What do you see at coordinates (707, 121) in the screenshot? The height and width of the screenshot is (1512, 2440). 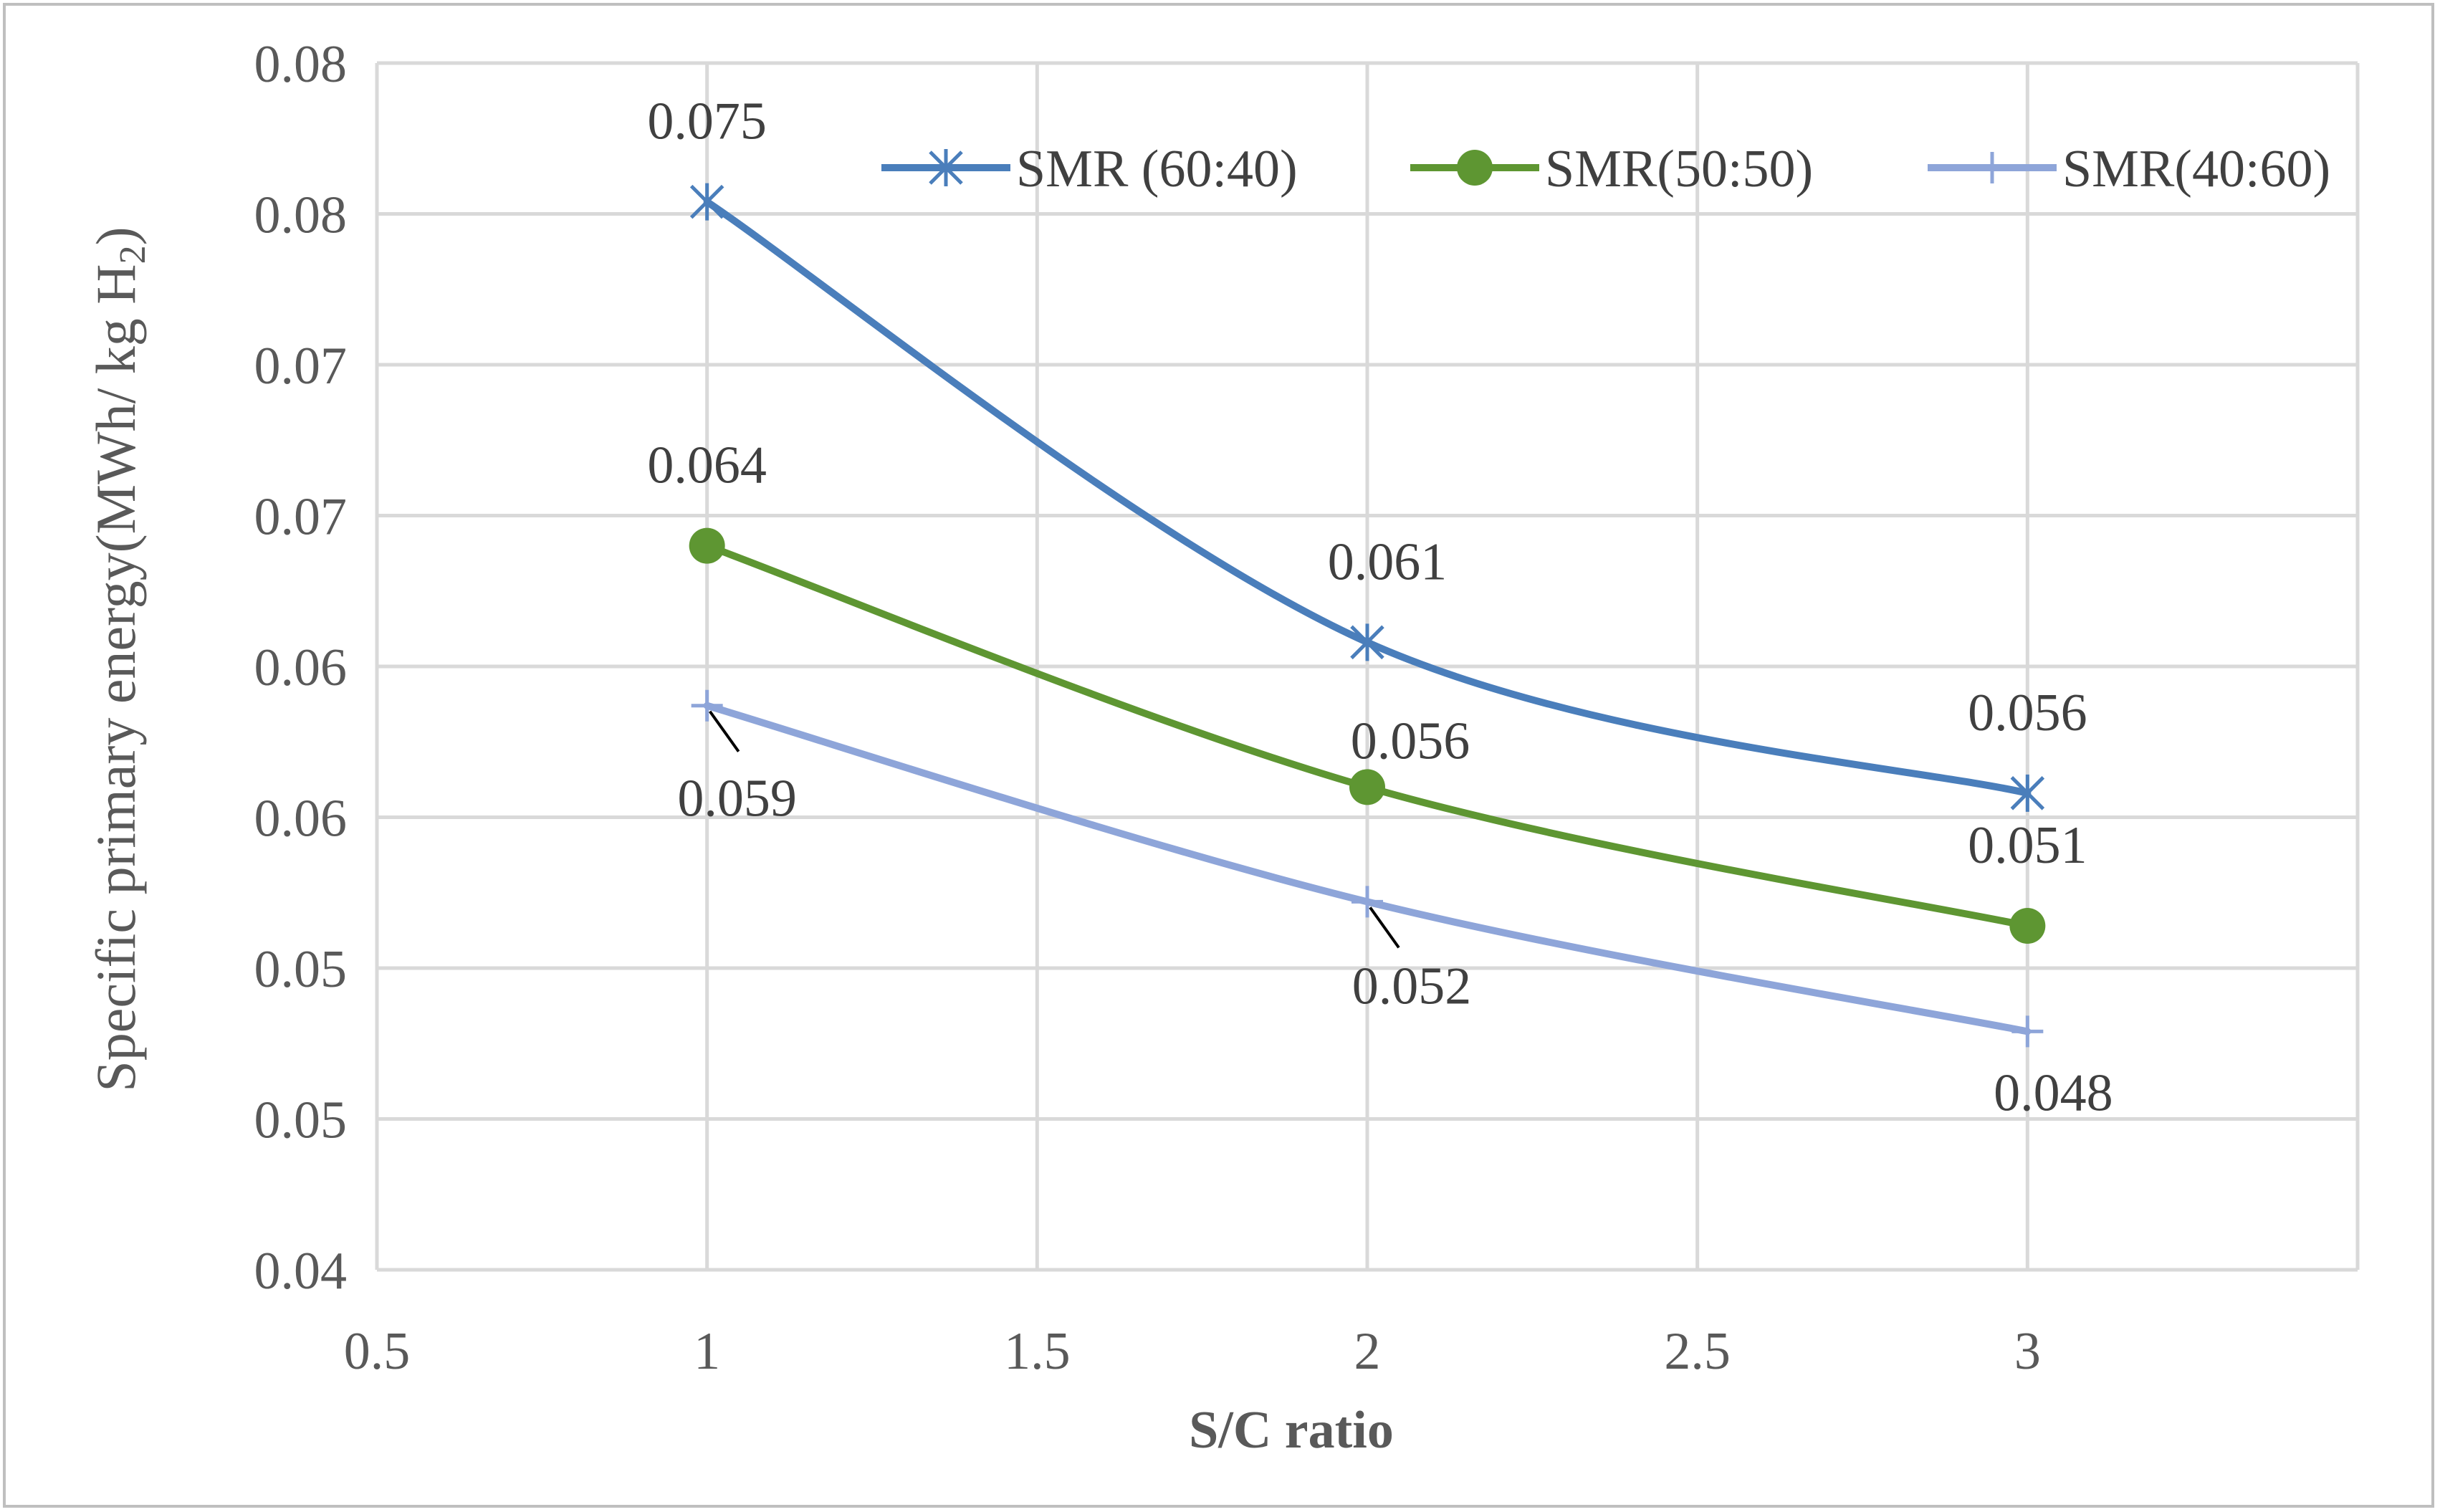 I see `data-label: 0.075` at bounding box center [707, 121].